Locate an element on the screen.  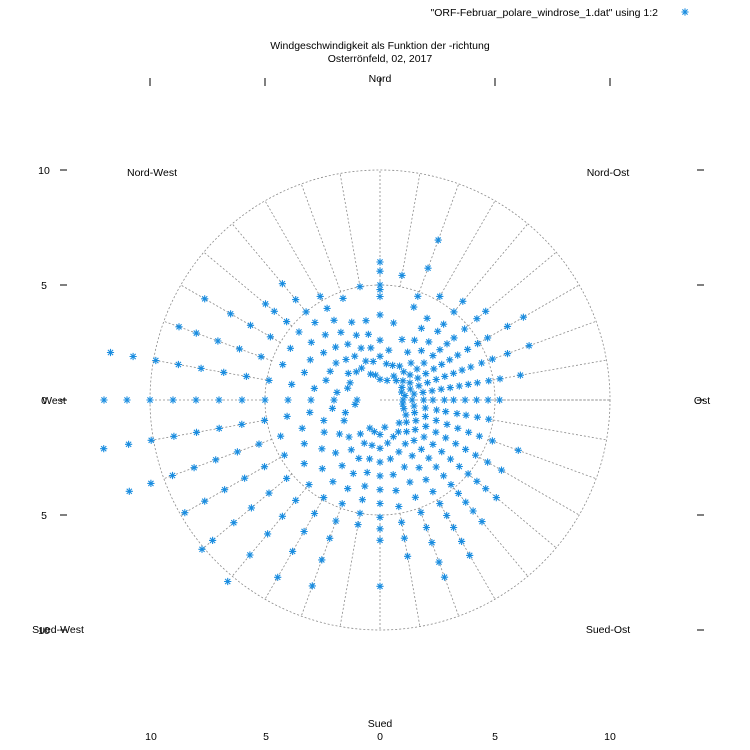
direction-label-nord-west: Nord-West is located at coordinates (152, 173).